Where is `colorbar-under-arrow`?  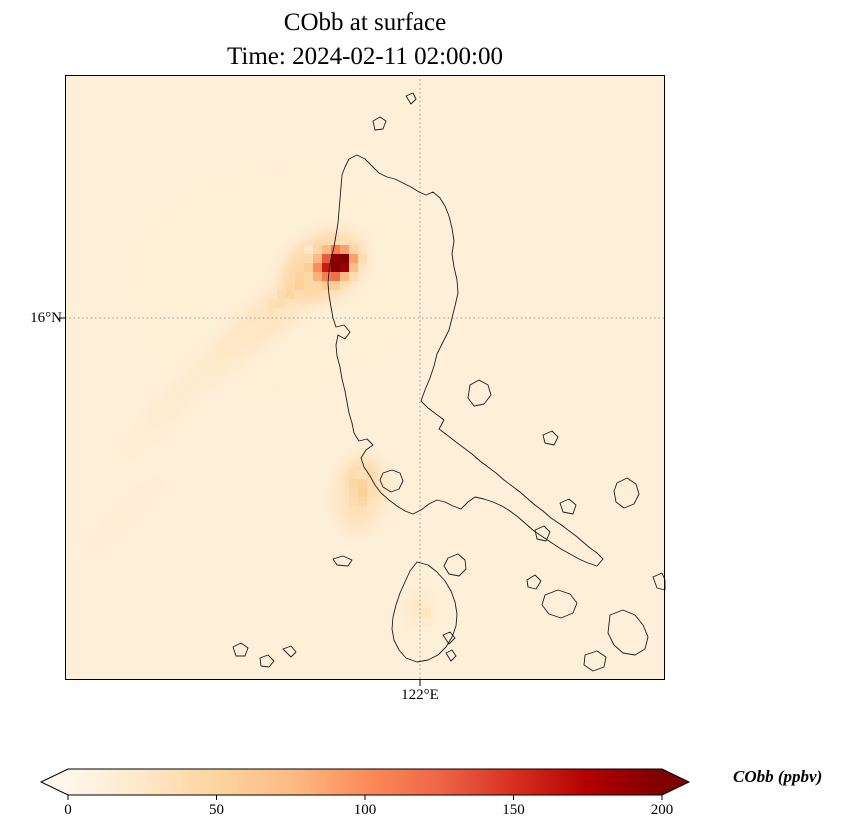 colorbar-under-arrow is located at coordinates (54, 782).